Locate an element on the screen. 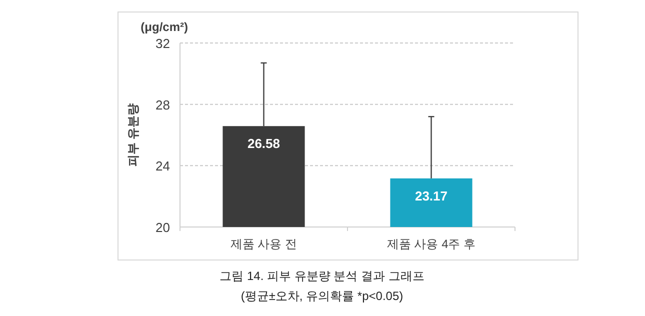 The image size is (645, 316). y-tick-label: 24 is located at coordinates (163, 166).